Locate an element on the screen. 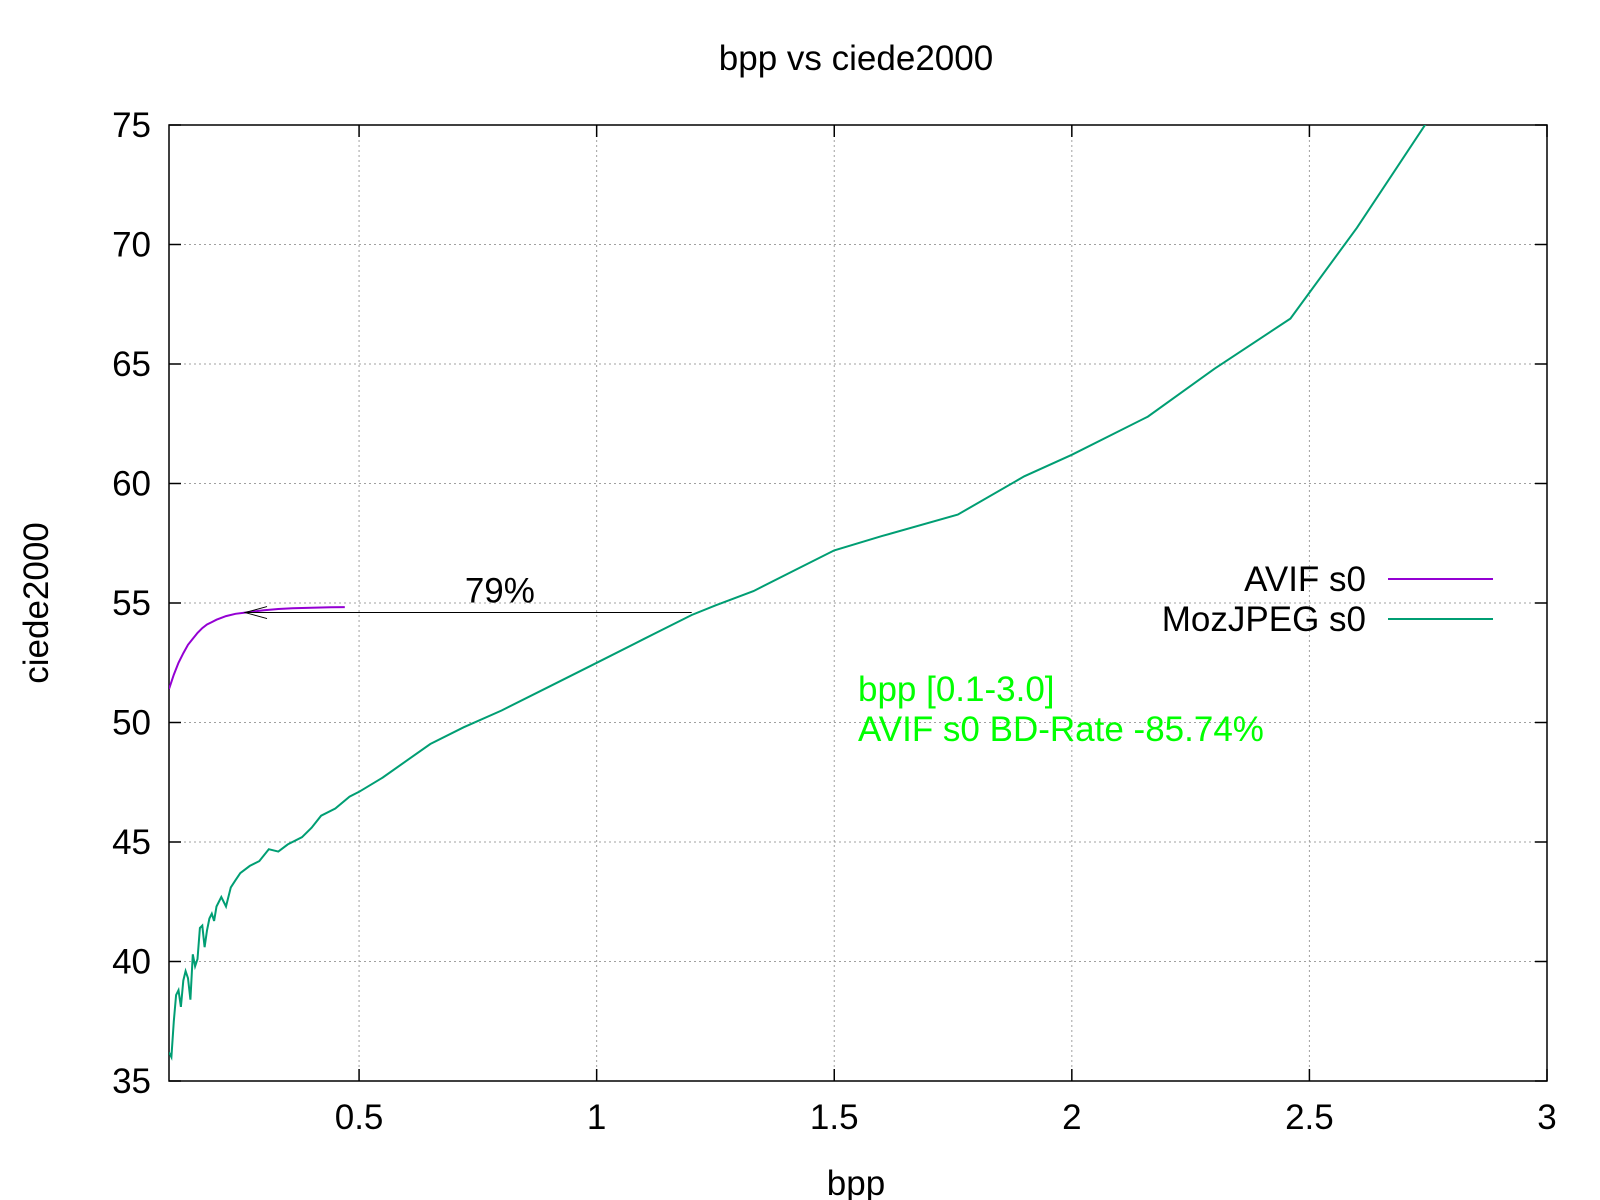  note-bd-rate: AVIF s0 BD-Rate -85.74% is located at coordinates (1061, 729).